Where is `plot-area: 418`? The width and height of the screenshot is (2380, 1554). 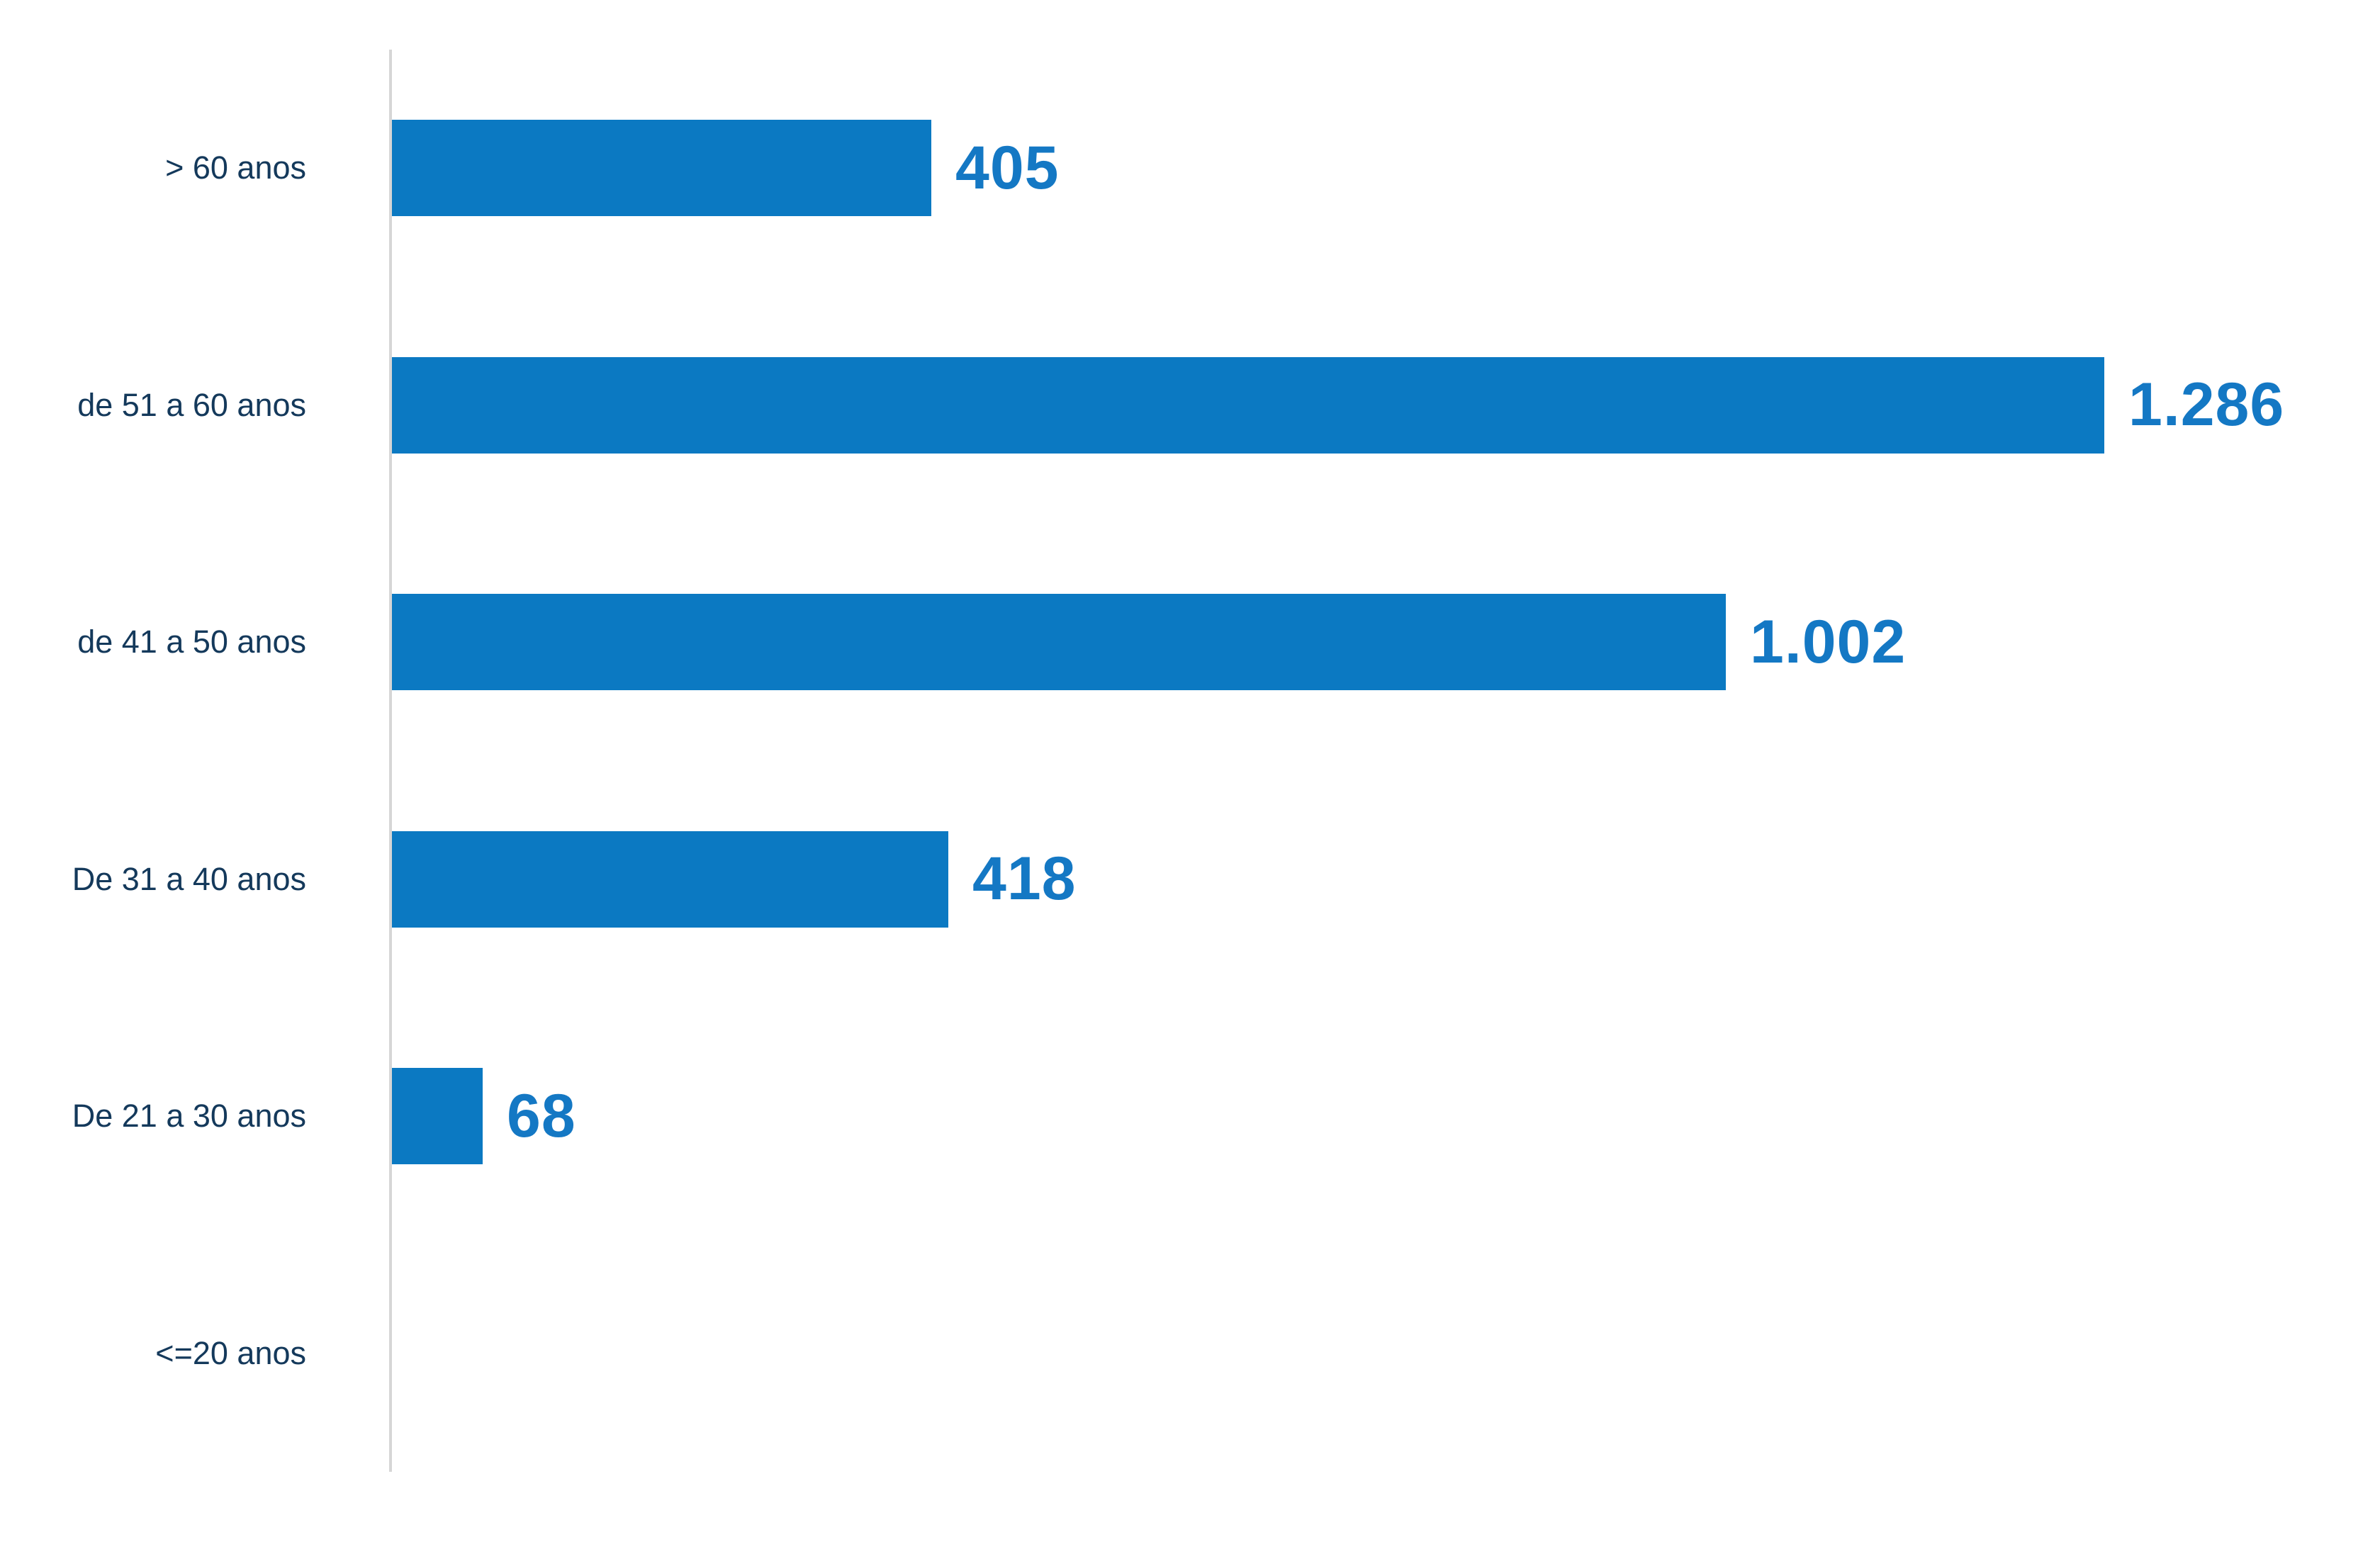
plot-area: 418 is located at coordinates (1385, 879).